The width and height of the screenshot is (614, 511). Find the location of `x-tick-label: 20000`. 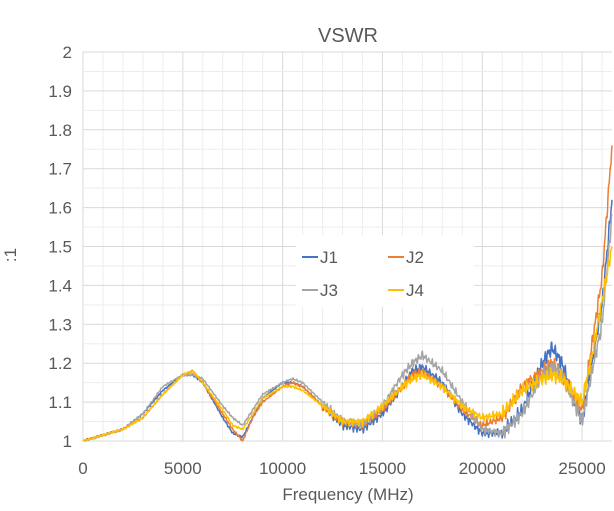

x-tick-label: 20000 is located at coordinates (482, 468).